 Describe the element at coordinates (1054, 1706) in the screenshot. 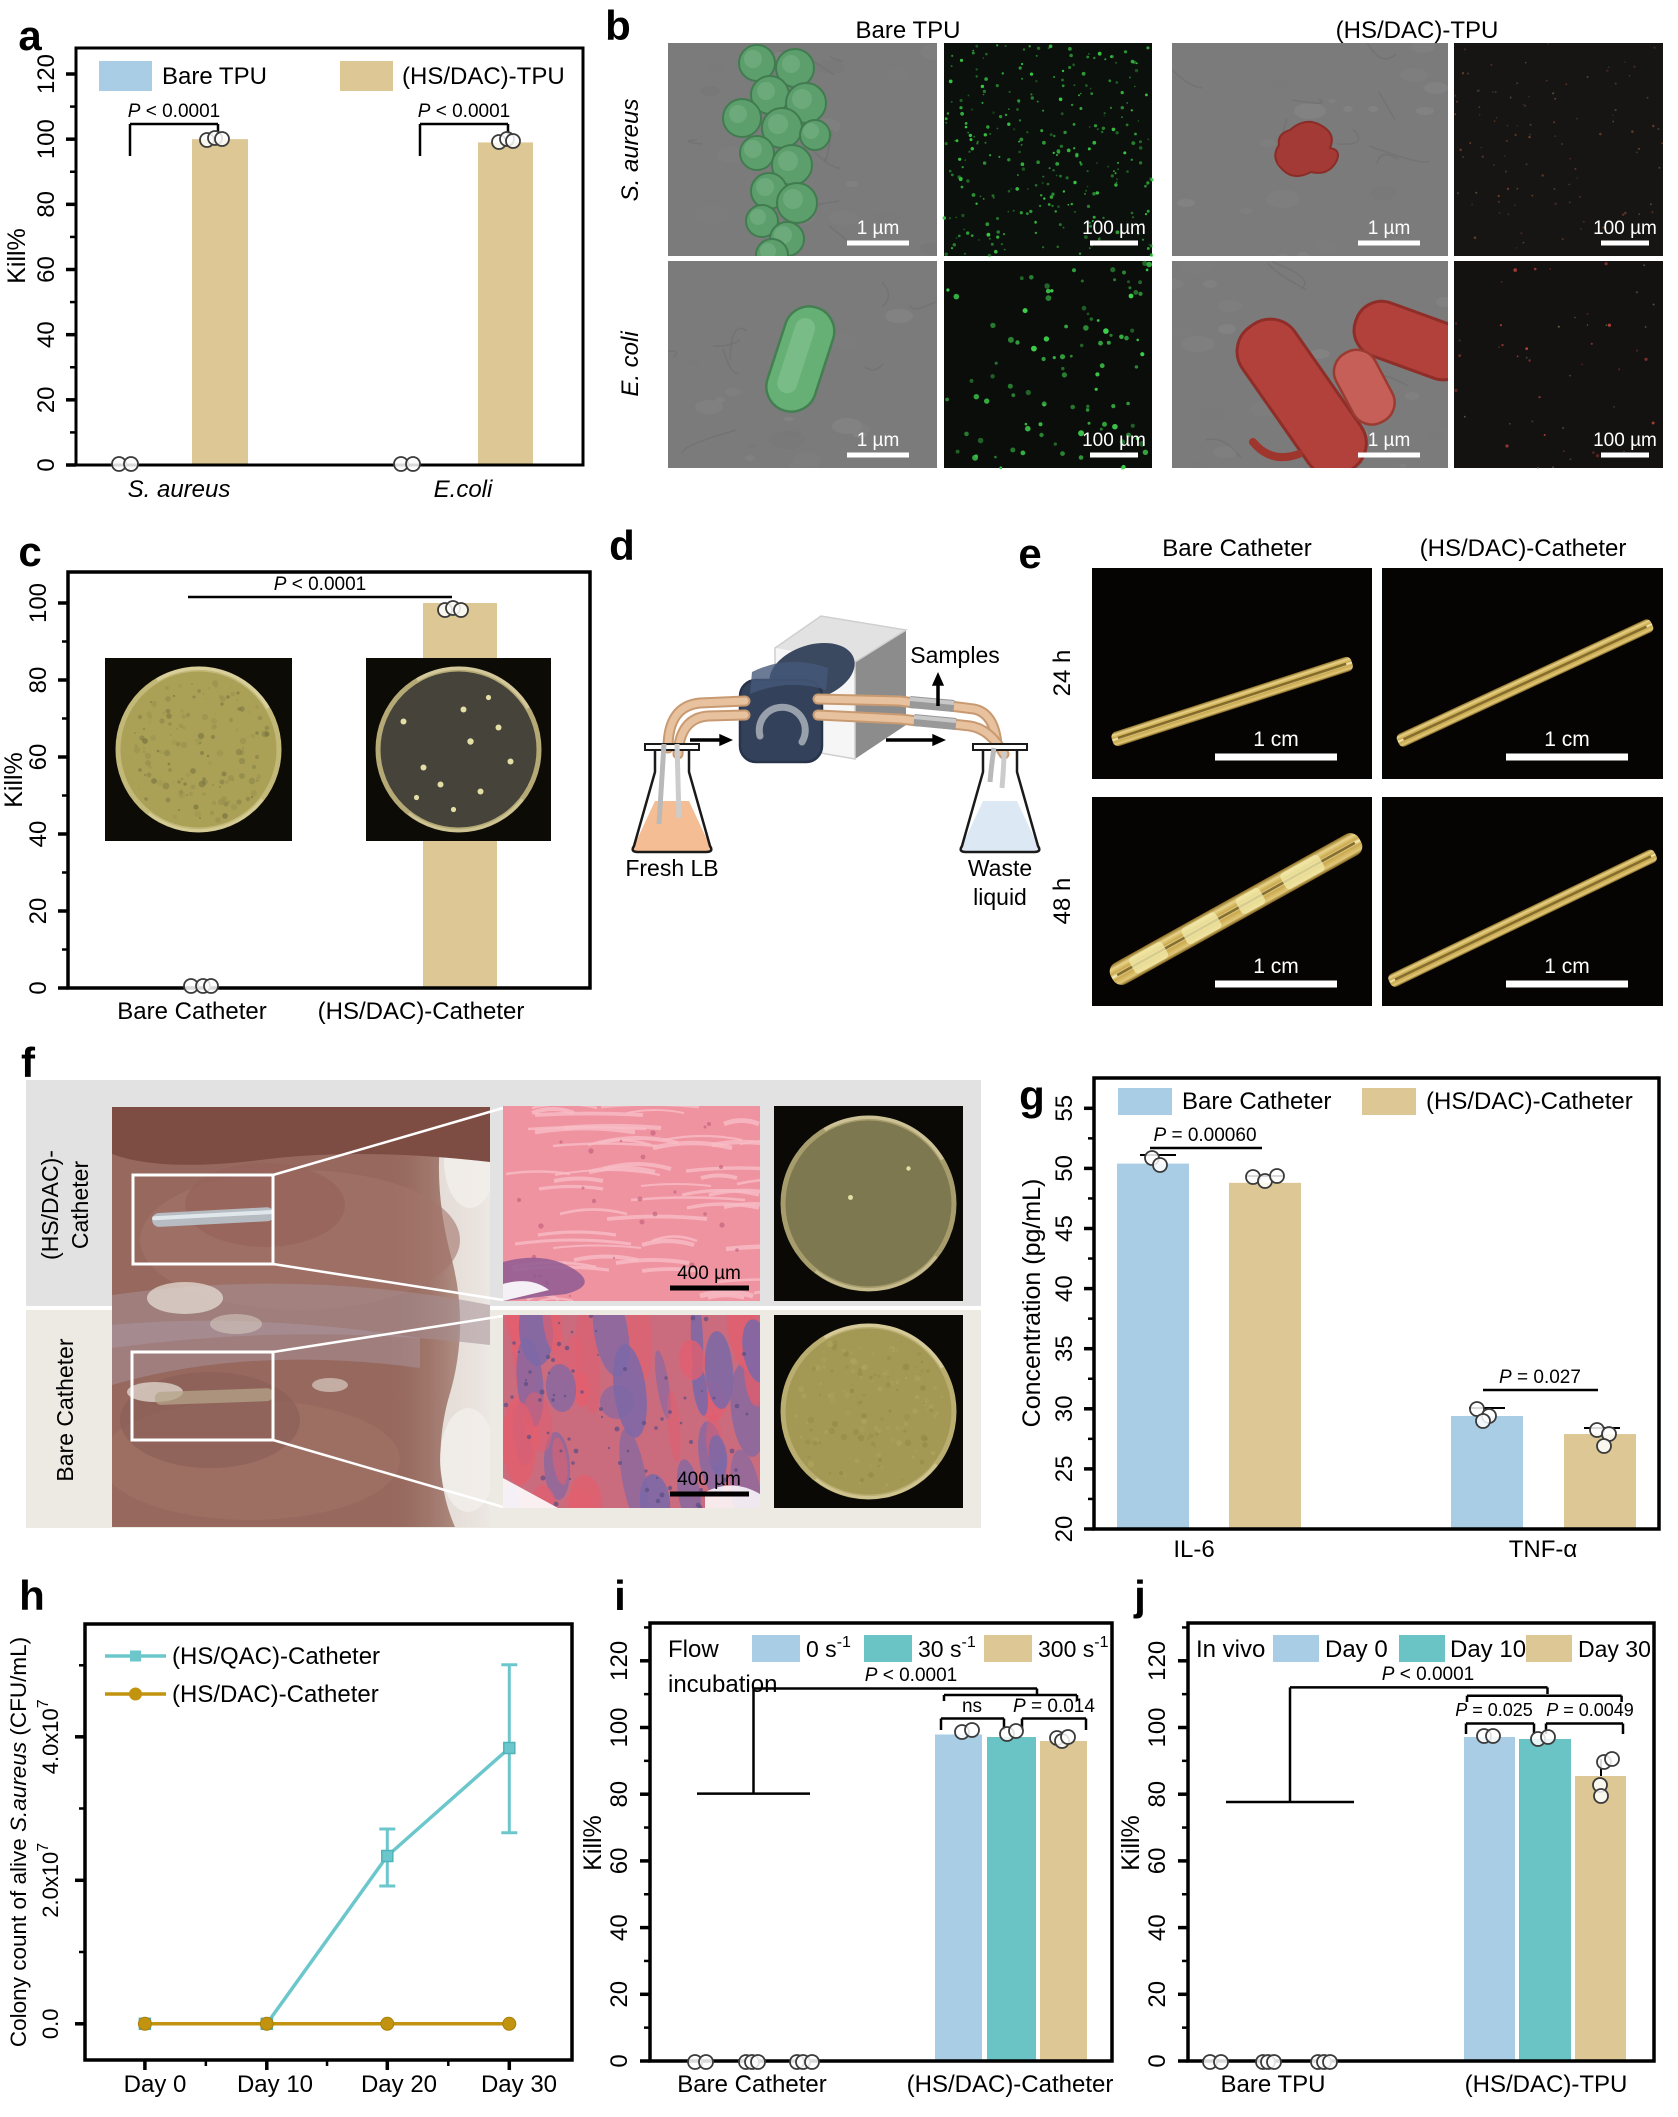

I see `svg-text: P = 0.014` at that location.